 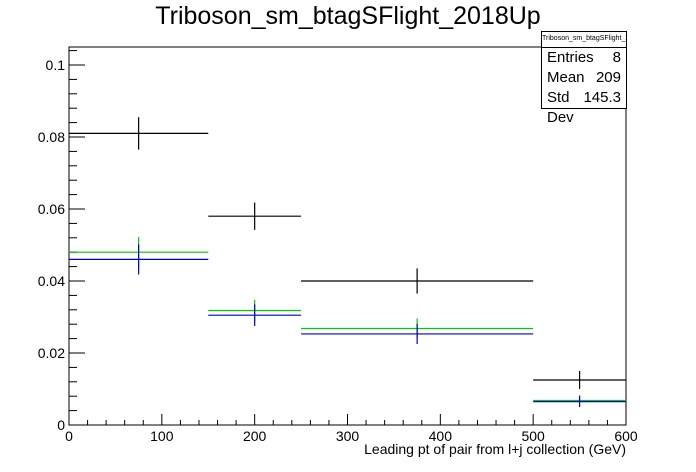 What do you see at coordinates (602, 97) in the screenshot?
I see `stats-std-value: 145.3` at bounding box center [602, 97].